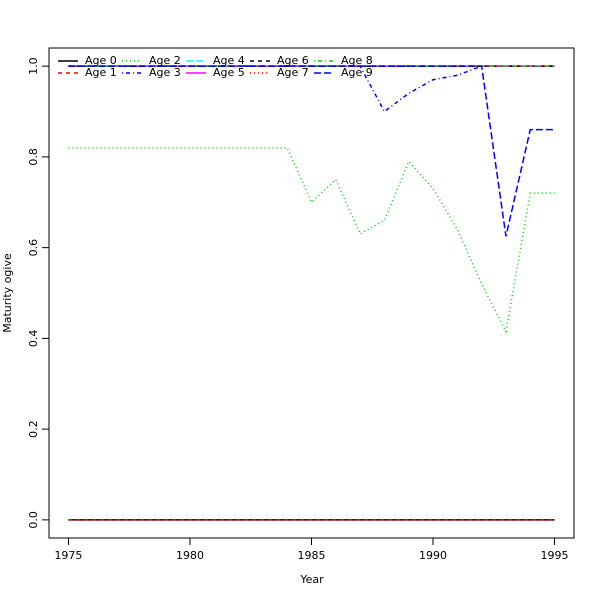 This screenshot has height=600, width=600. What do you see at coordinates (101, 72) in the screenshot?
I see `legend-label: Age 1` at bounding box center [101, 72].